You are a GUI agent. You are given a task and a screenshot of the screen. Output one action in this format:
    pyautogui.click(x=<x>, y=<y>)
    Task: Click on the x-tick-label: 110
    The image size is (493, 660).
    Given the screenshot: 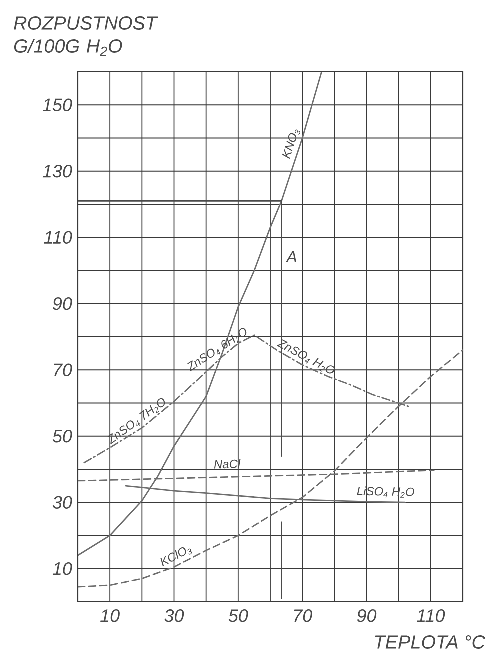 What is the action you would take?
    pyautogui.click(x=431, y=616)
    